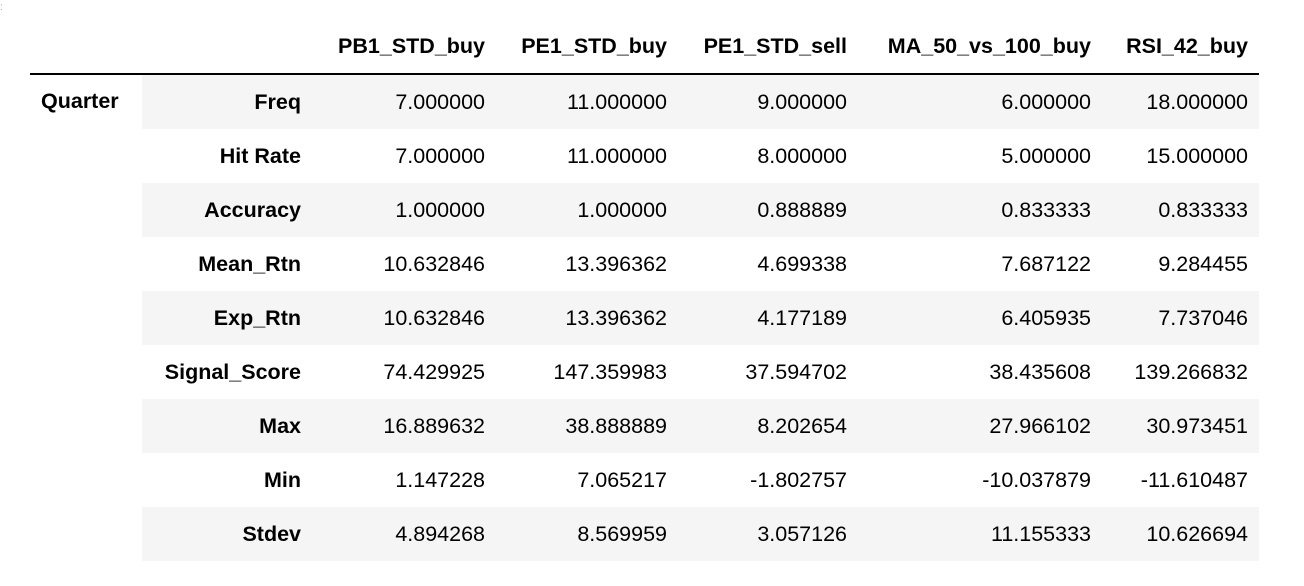  I want to click on table-cell: 16.889632, so click(404, 426).